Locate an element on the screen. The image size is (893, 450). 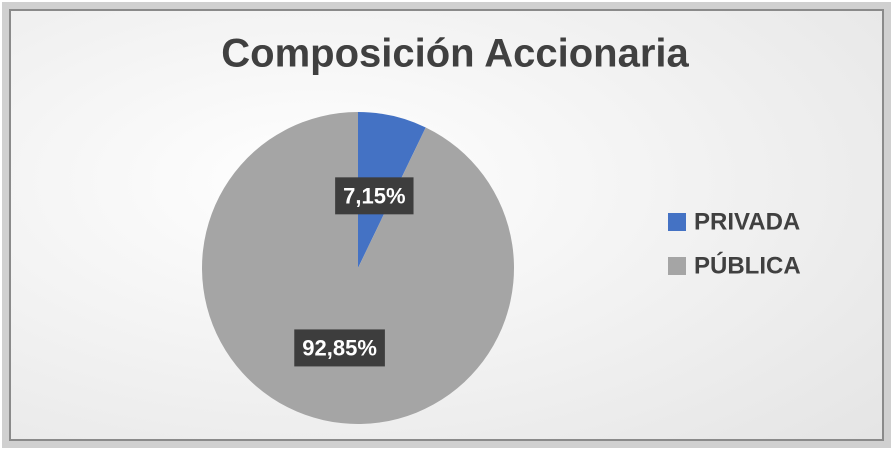
data-label: 7,15% is located at coordinates (374, 195).